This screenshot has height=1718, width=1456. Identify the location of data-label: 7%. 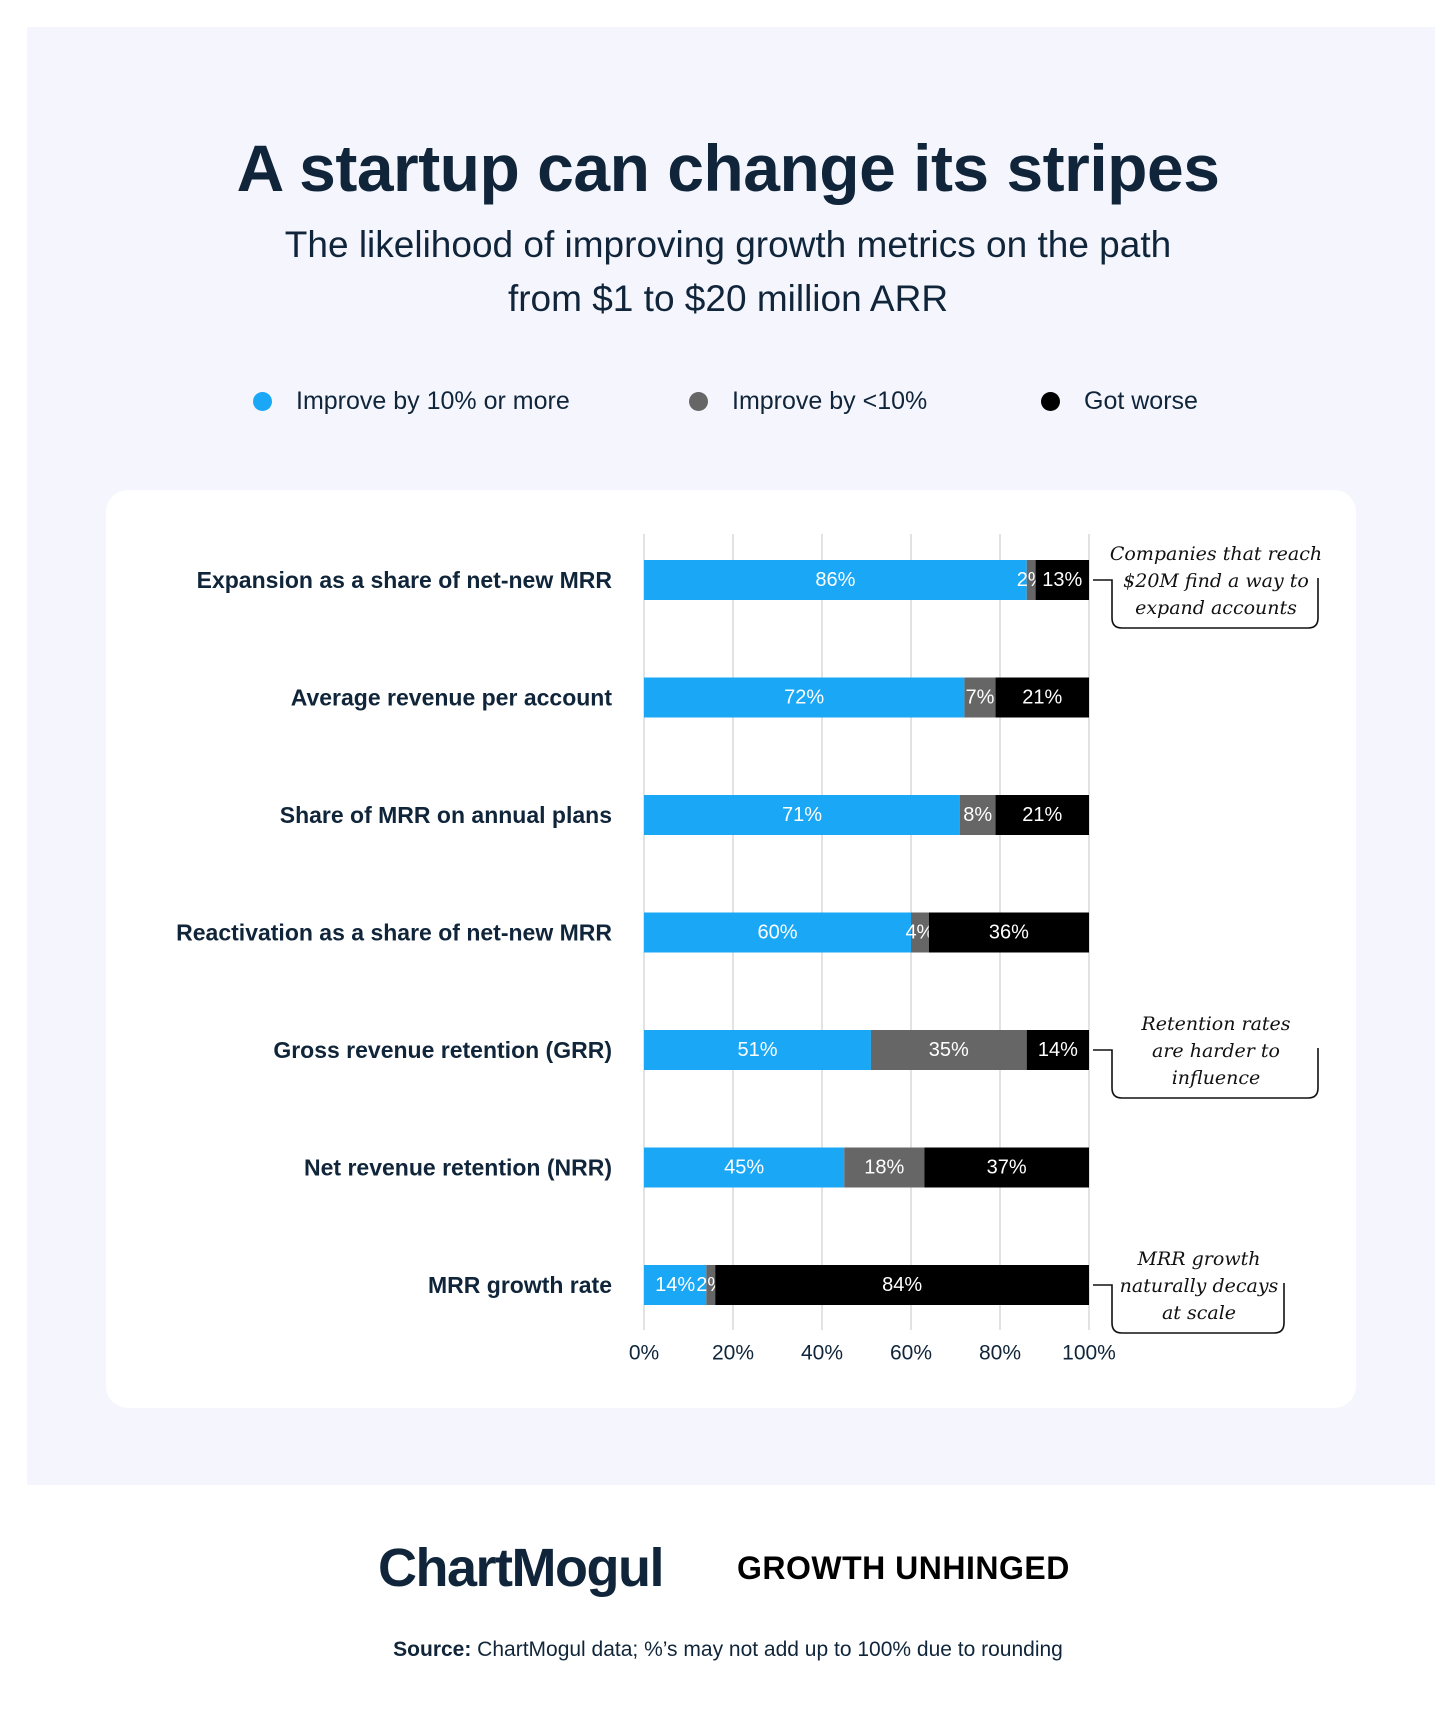
(980, 698).